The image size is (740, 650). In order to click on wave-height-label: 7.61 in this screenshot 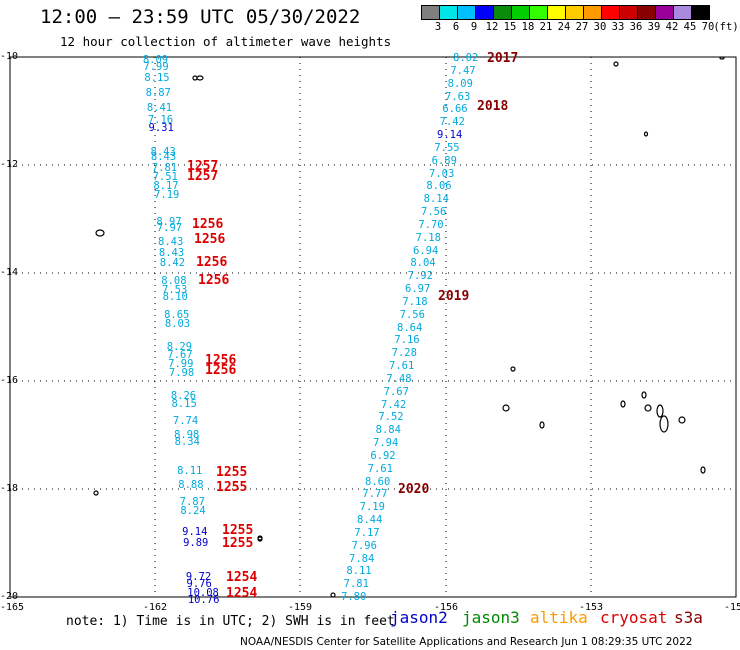, I will do `click(402, 366)`.